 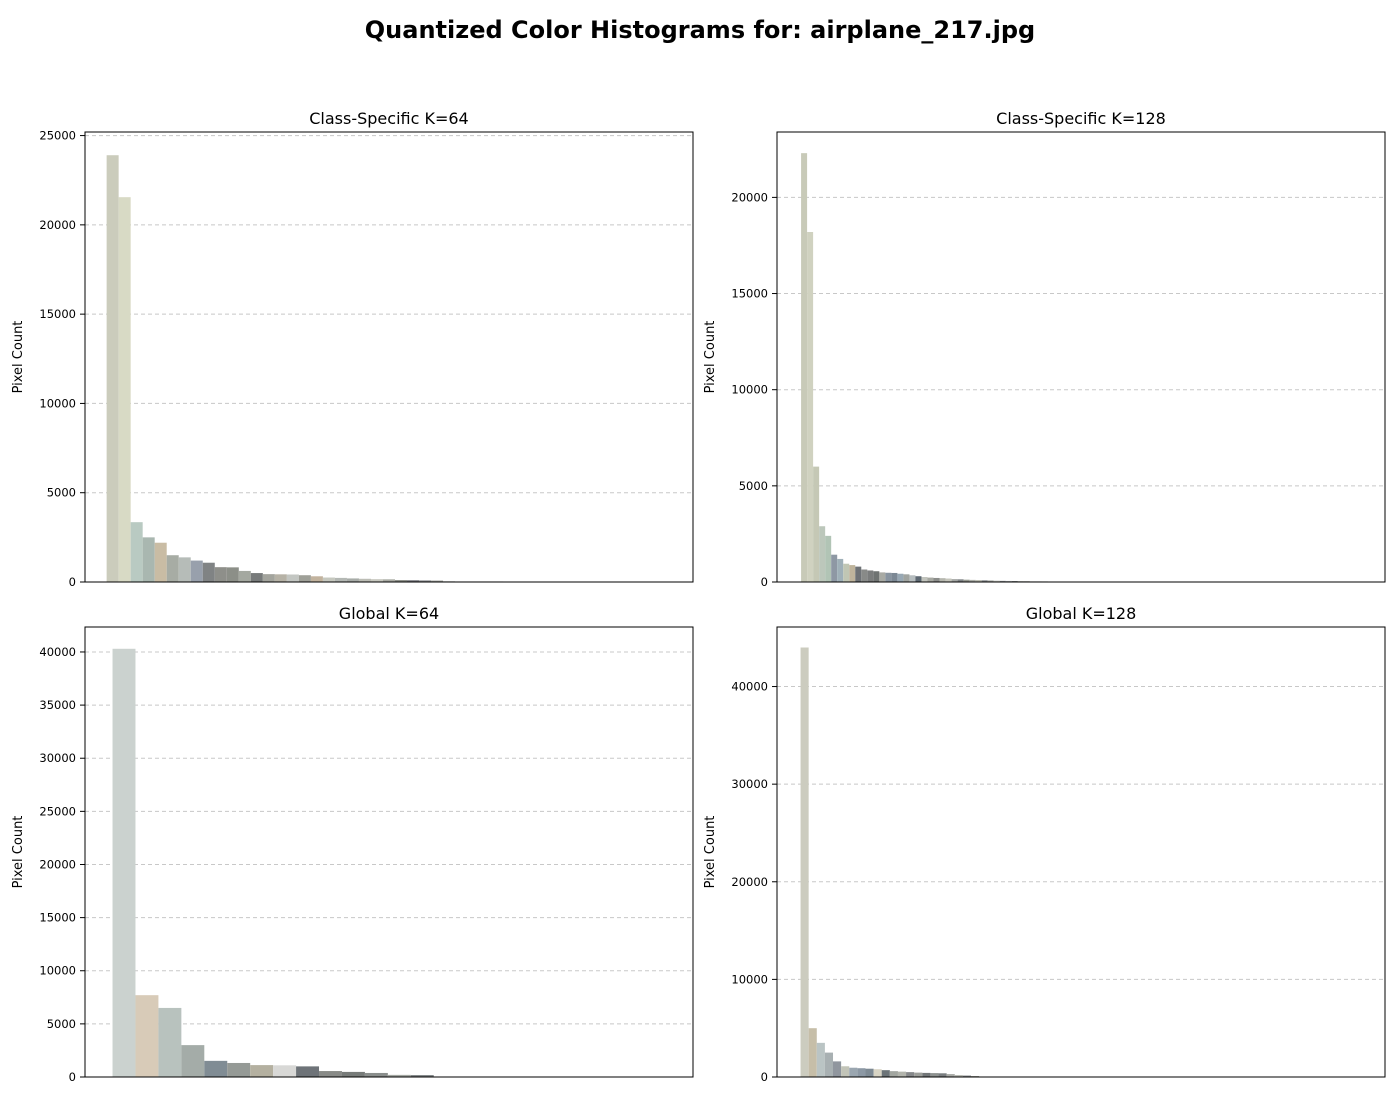 I want to click on y-tick-label: 10000, so click(x=749, y=979).